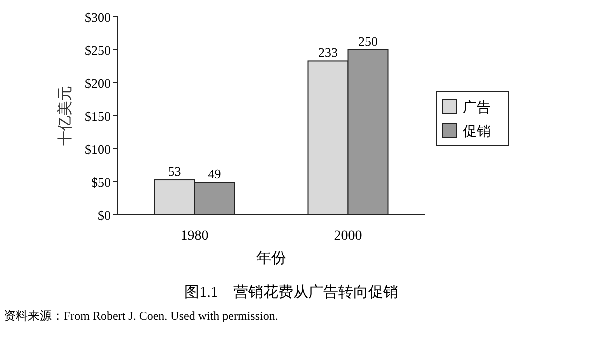  Describe the element at coordinates (348, 236) in the screenshot. I see `x-tick-label: 2000` at that location.